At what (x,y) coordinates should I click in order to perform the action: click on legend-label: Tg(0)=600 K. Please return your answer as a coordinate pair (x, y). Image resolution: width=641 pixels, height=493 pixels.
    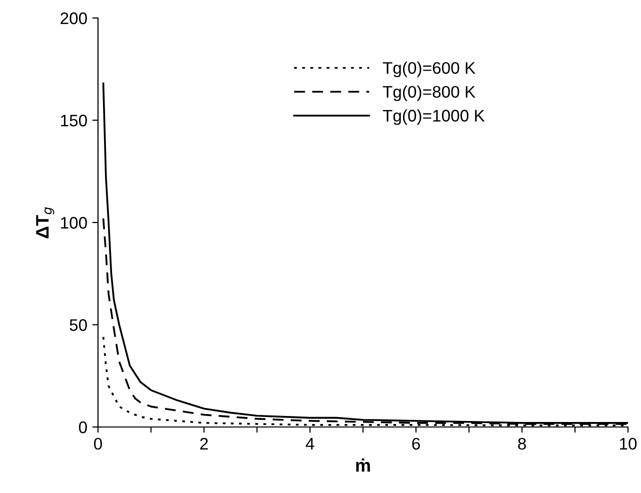
    Looking at the image, I should click on (429, 70).